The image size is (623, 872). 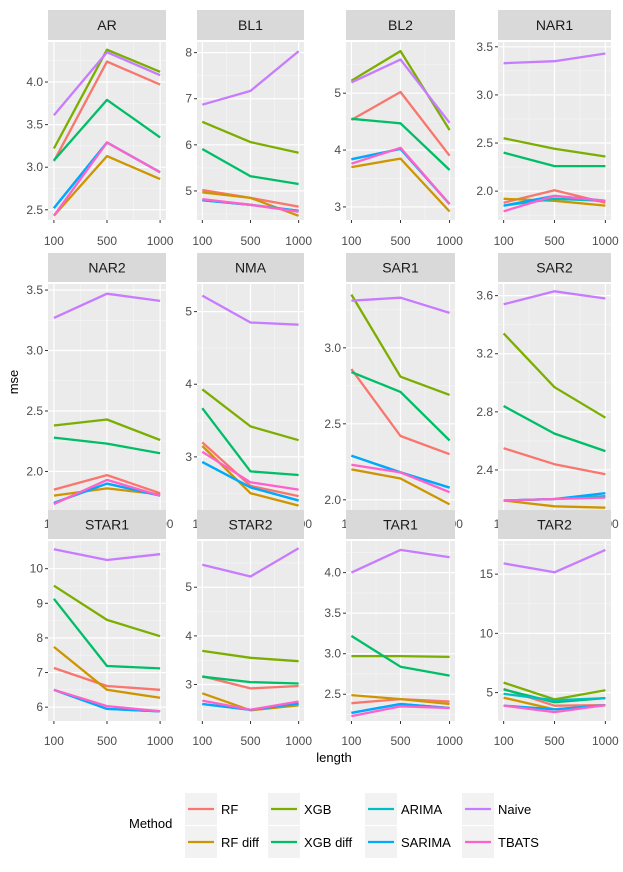 I want to click on y-tick-label: 3.5, so click(x=34, y=125).